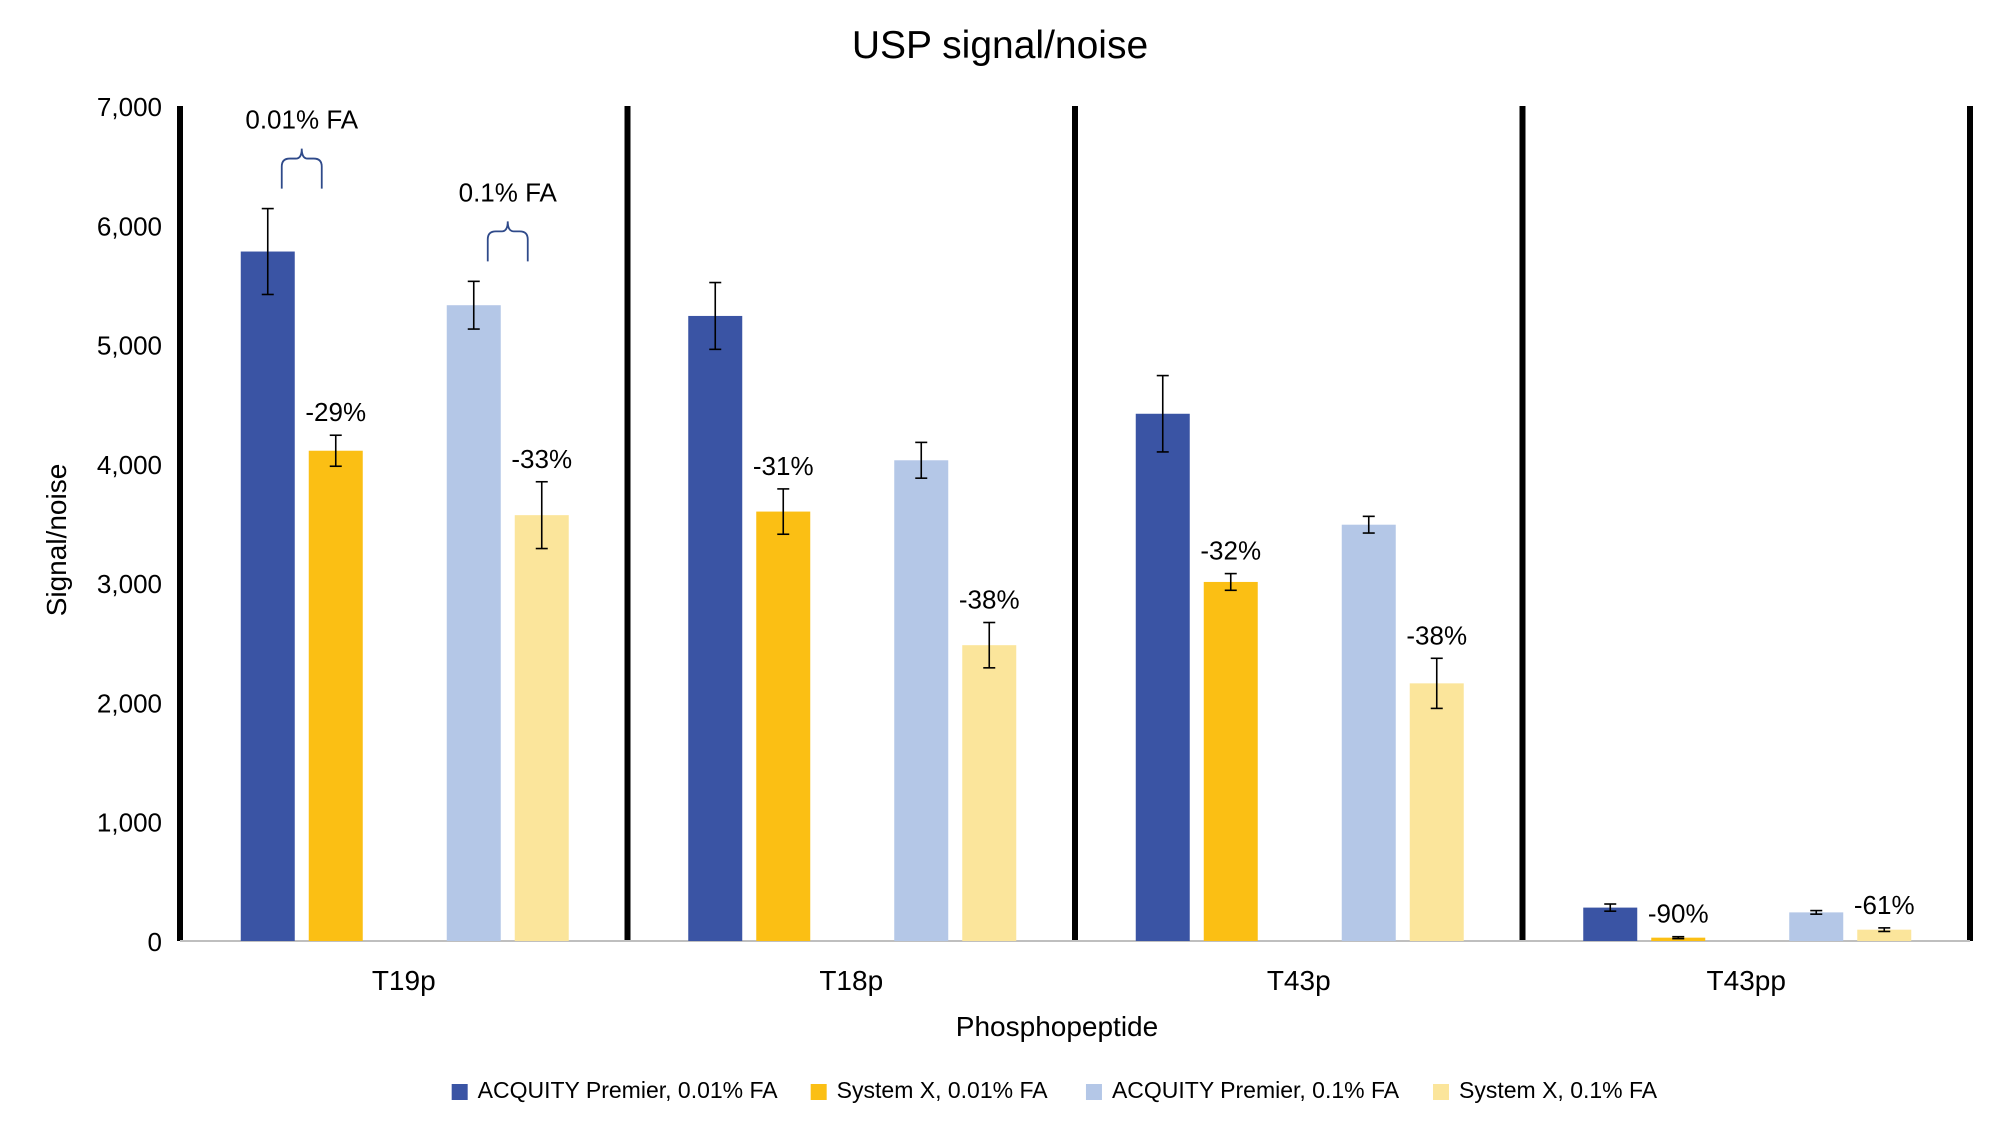 This screenshot has height=1140, width=2000. What do you see at coordinates (1299, 980) in the screenshot?
I see `x-tick-label: T43p` at bounding box center [1299, 980].